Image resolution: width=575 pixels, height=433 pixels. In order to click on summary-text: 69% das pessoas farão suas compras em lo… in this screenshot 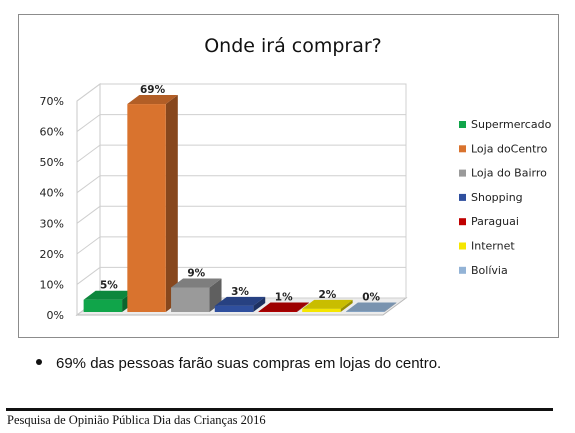, I will do `click(249, 363)`.